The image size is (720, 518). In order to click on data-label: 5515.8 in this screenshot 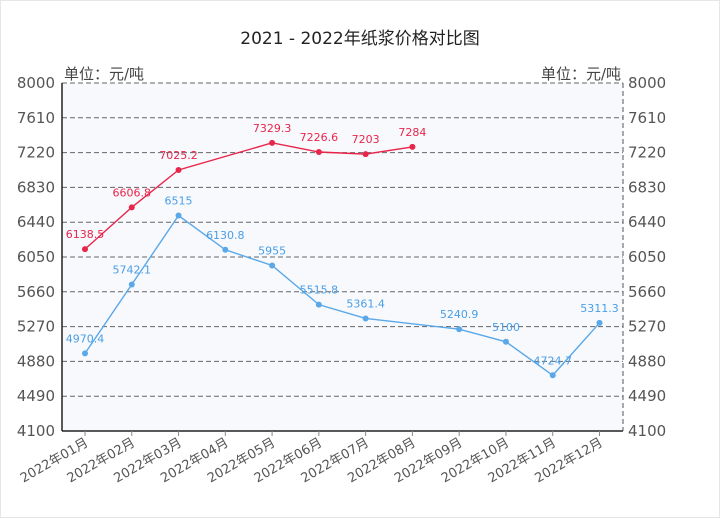, I will do `click(319, 290)`.